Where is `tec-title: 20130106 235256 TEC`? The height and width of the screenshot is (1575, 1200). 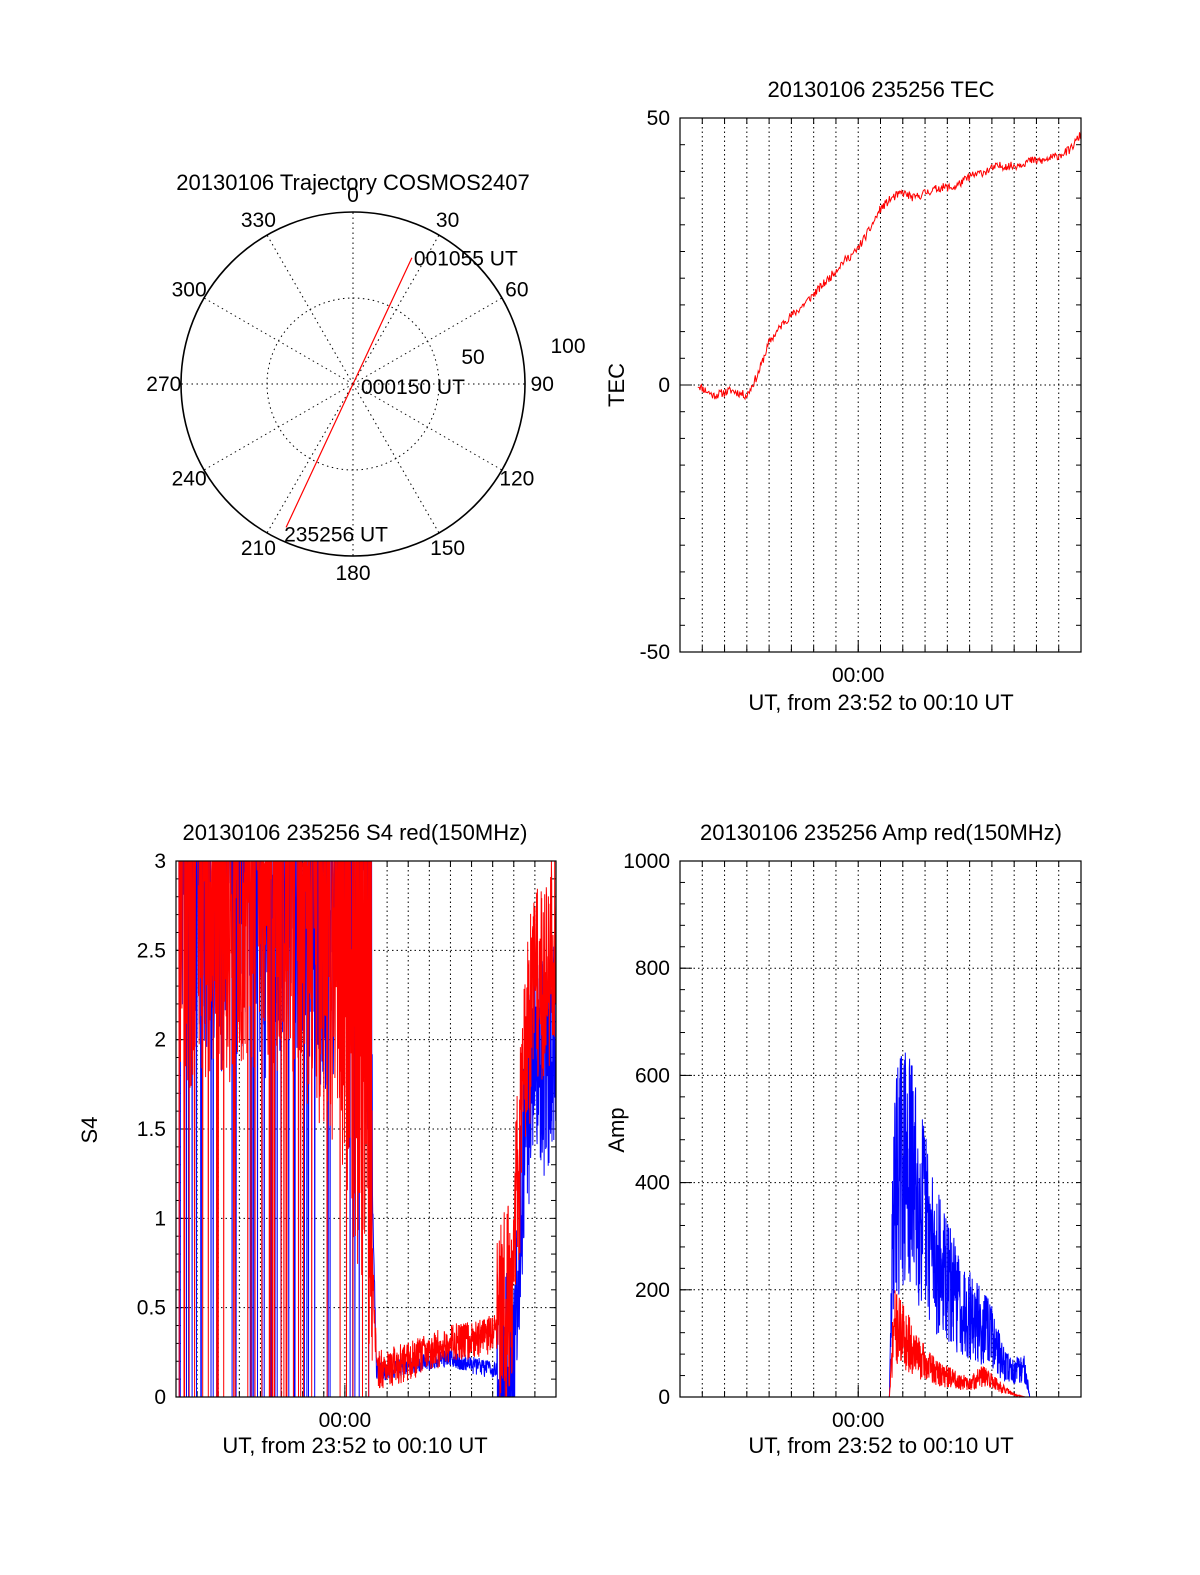
tec-title: 20130106 235256 TEC is located at coordinates (880, 89).